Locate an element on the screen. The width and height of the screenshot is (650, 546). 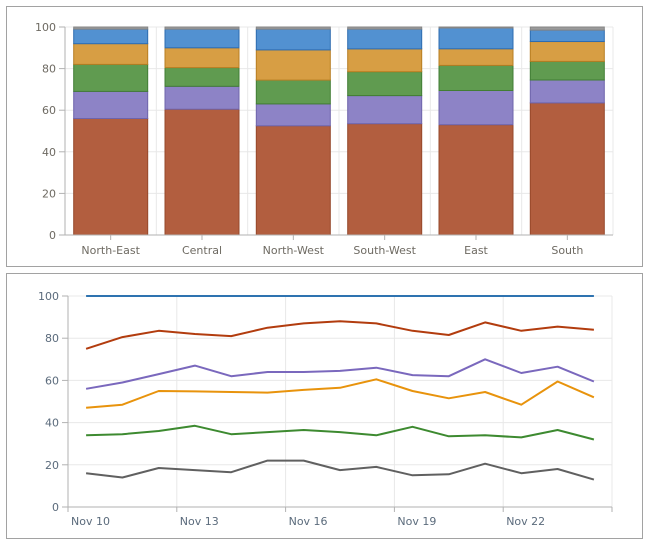
x-axis-label: East is located at coordinates (476, 250).